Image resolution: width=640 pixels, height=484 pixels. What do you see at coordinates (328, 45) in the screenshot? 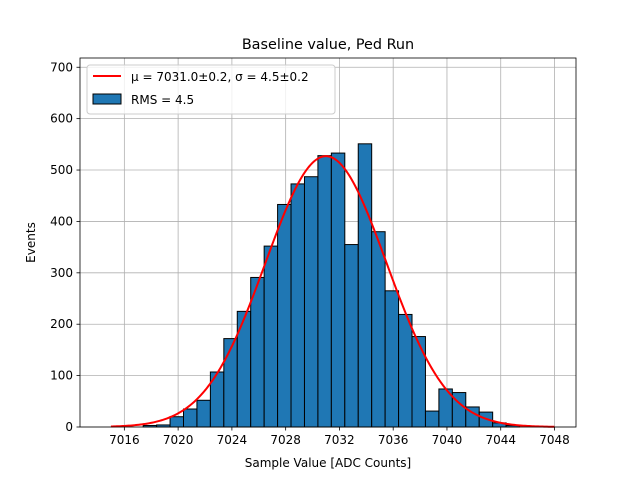
I see `chart-title: Baseline value, Ped Run` at bounding box center [328, 45].